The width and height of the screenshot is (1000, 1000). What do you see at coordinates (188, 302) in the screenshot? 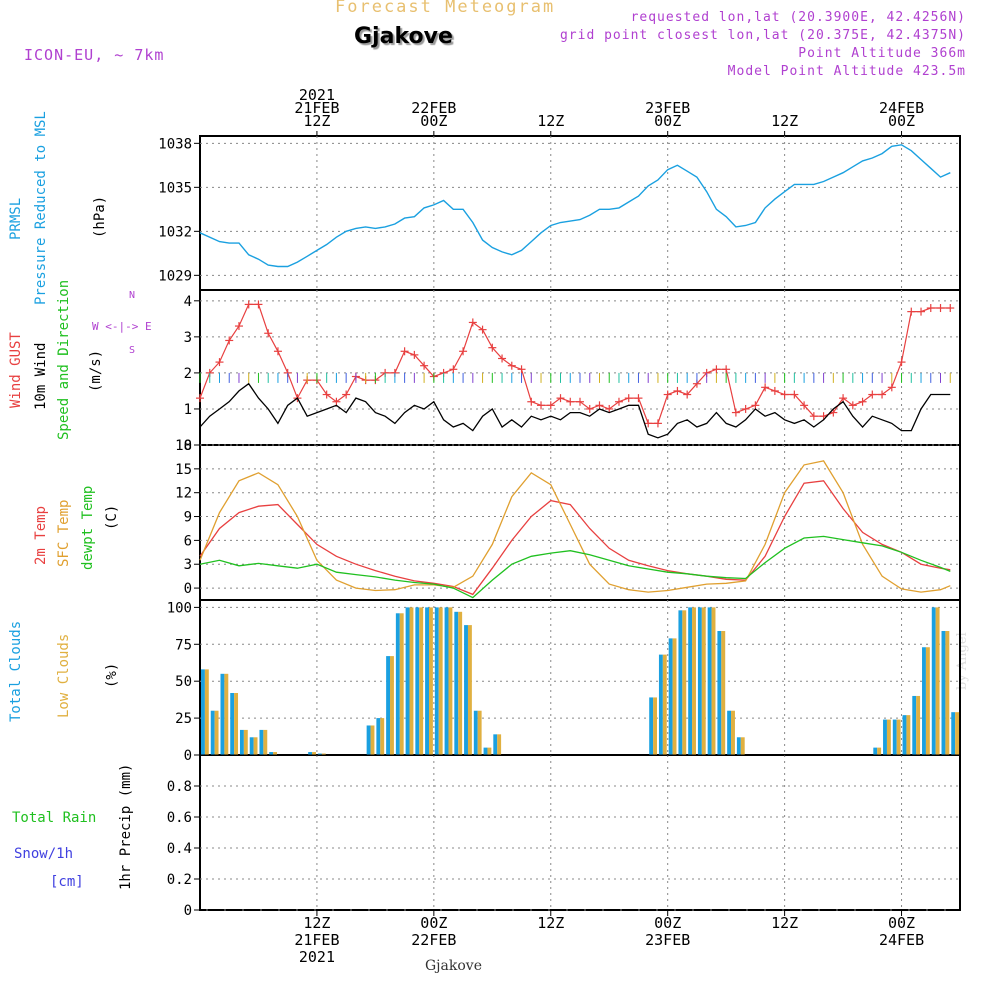
I see `y-tick-label: 4` at bounding box center [188, 302].